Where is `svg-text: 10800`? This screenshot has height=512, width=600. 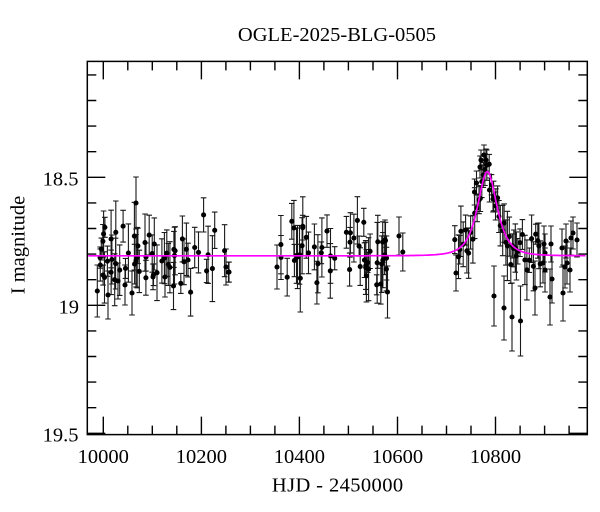
svg-text: 10800 is located at coordinates (495, 457).